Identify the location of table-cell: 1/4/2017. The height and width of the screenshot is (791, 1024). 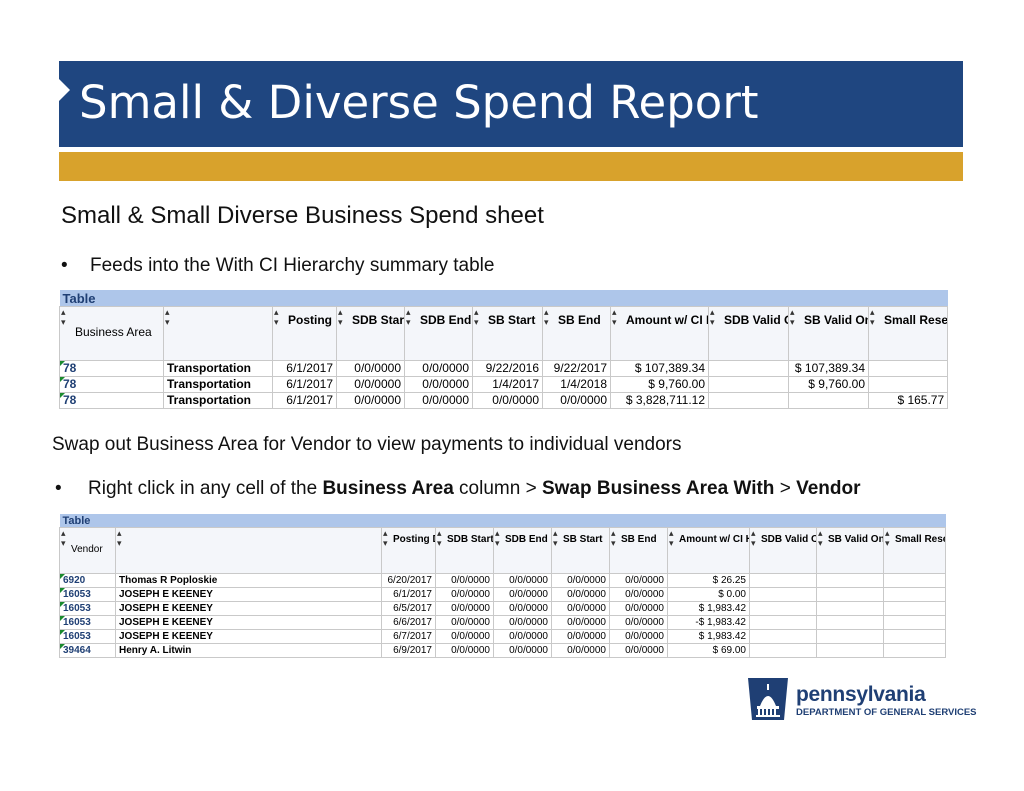
(507, 384).